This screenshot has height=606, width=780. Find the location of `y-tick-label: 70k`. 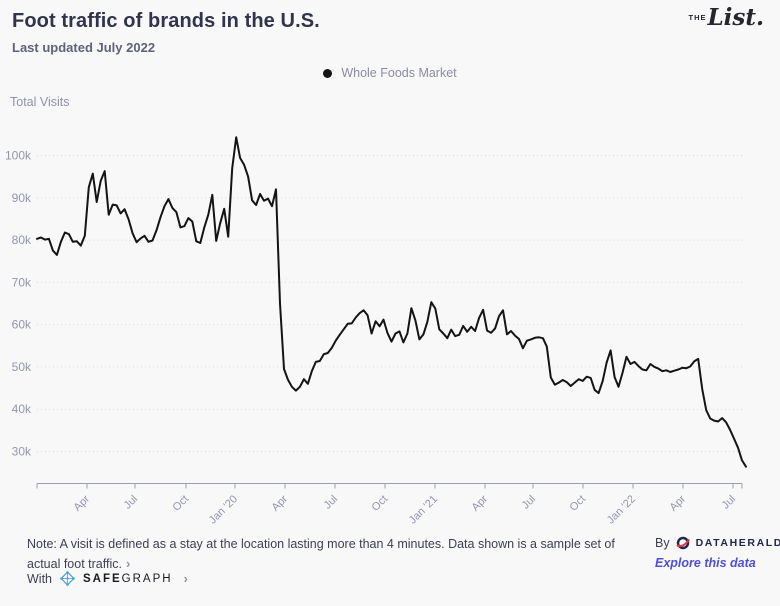

y-tick-label: 70k is located at coordinates (22, 282).